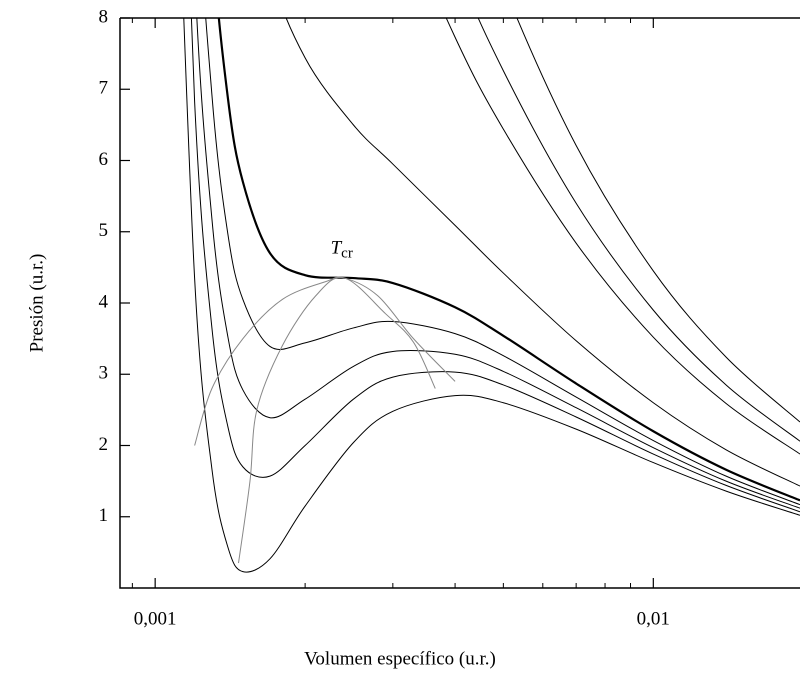 This screenshot has height=676, width=800. Describe the element at coordinates (337, 248) in the screenshot. I see `annotation-symbol: T` at that location.